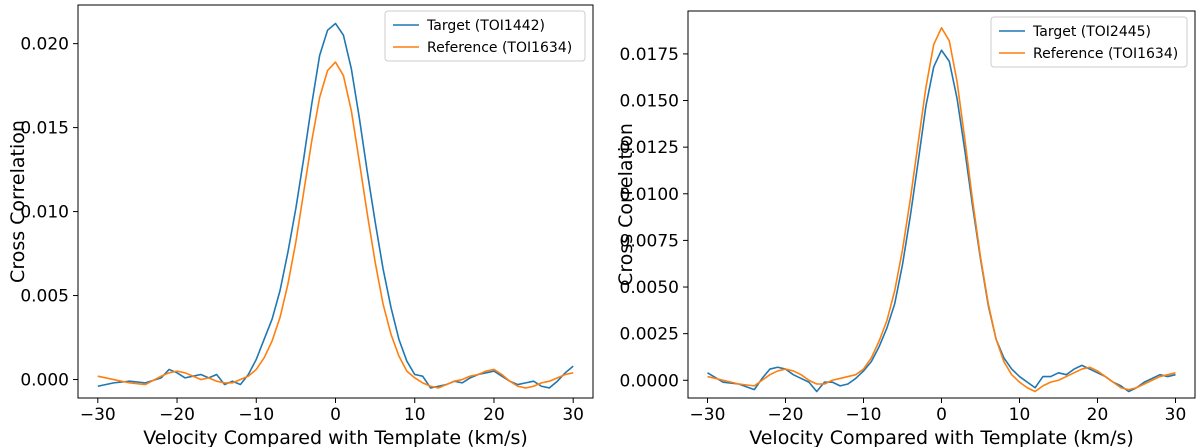 The image size is (1200, 447). I want to click on right-y-tick-label: 0.0125, so click(649, 148).